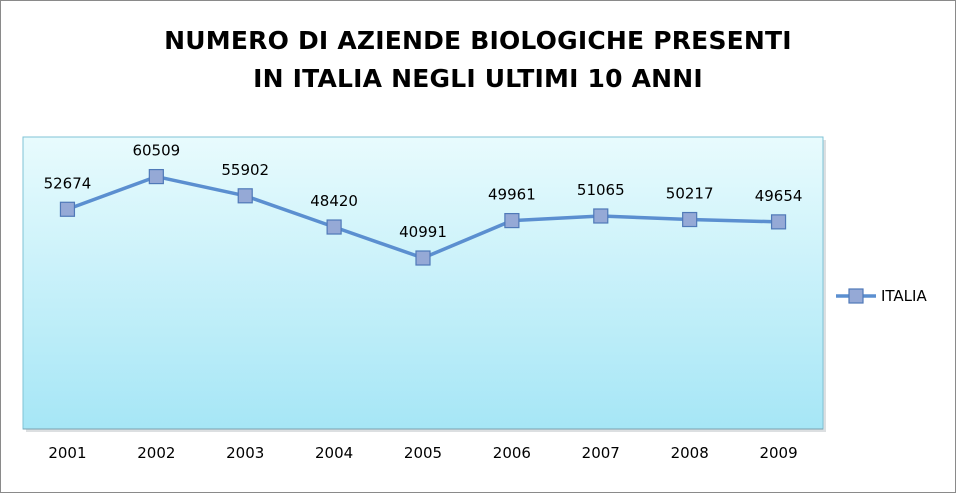  Describe the element at coordinates (512, 220) in the screenshot. I see `data-point-2006` at that location.